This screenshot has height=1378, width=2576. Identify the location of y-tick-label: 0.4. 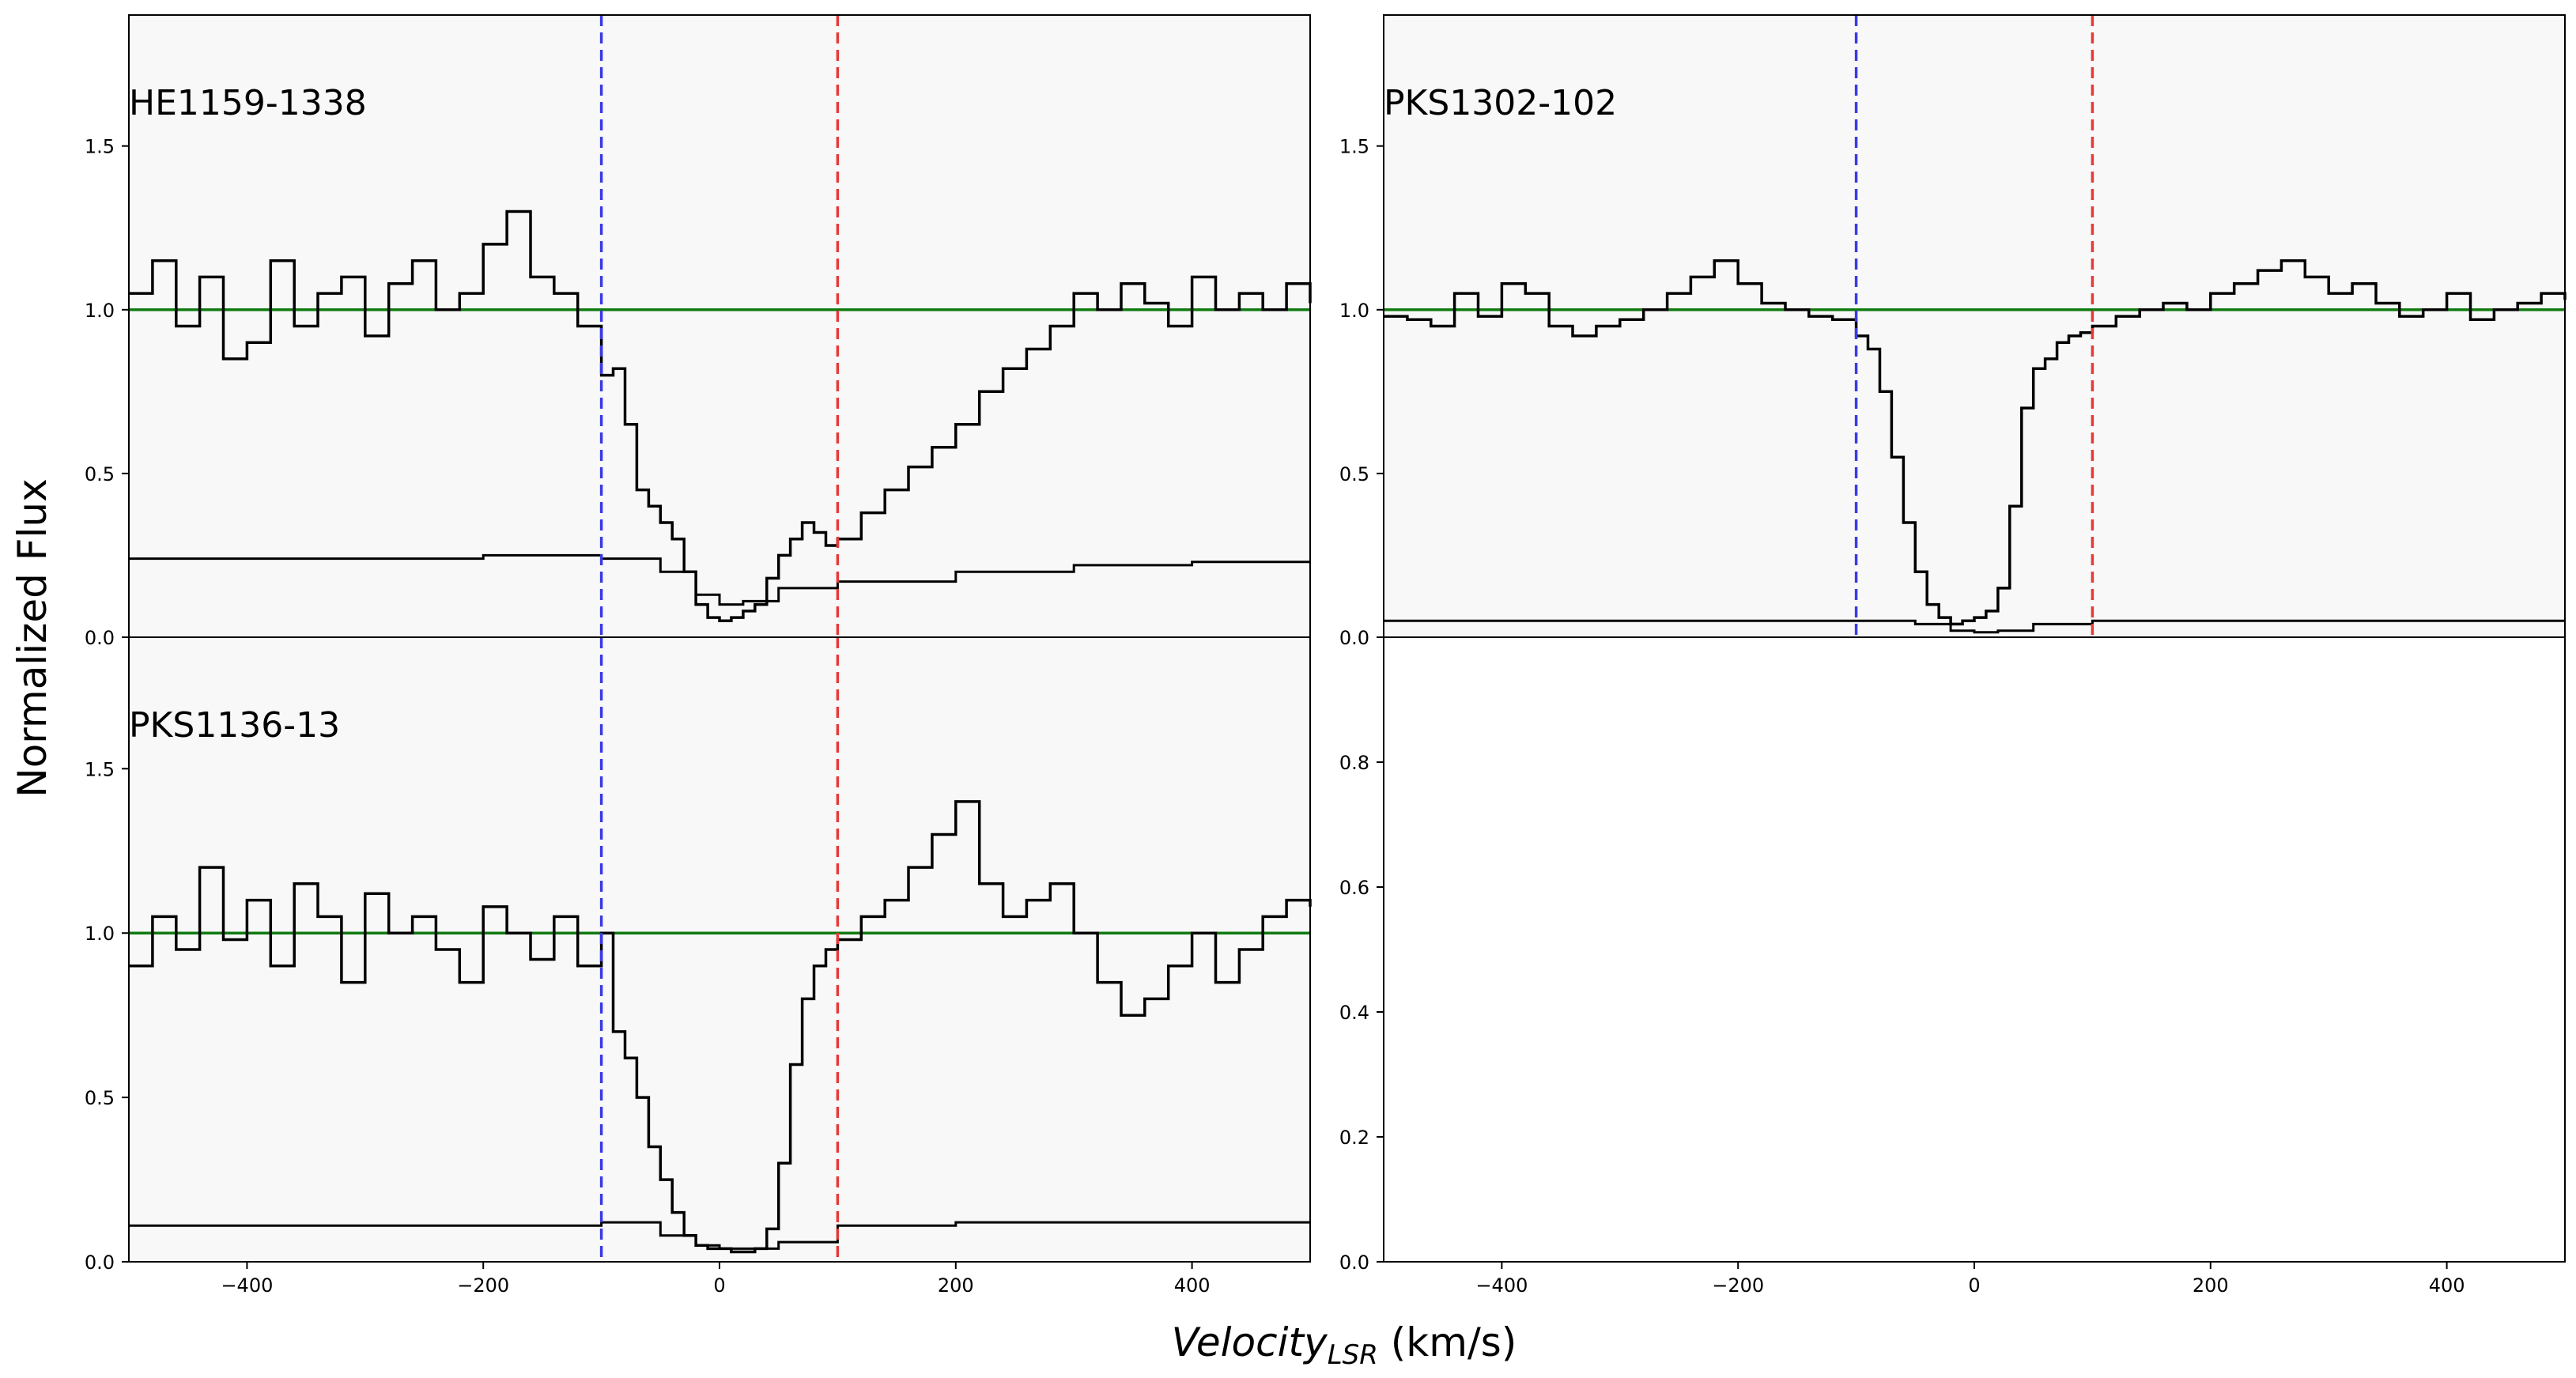
(1354, 1013).